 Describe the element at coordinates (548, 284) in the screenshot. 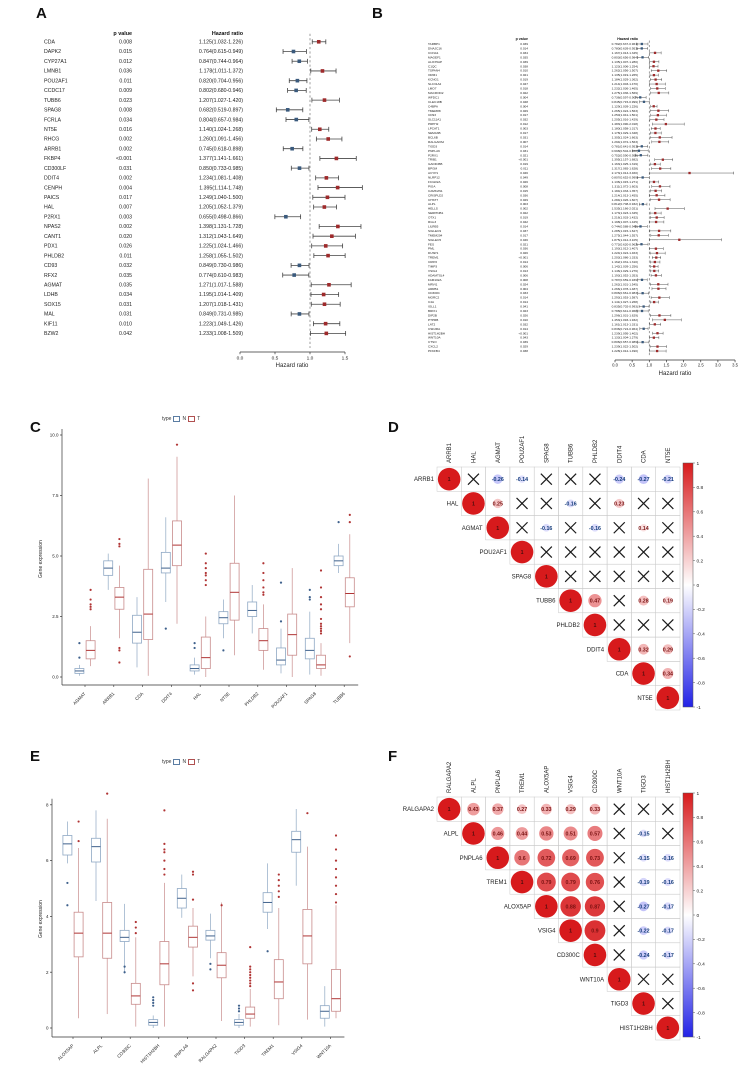

I see `forest-row: MRVI1 0.024 1.262(1.031-1.545)` at that location.